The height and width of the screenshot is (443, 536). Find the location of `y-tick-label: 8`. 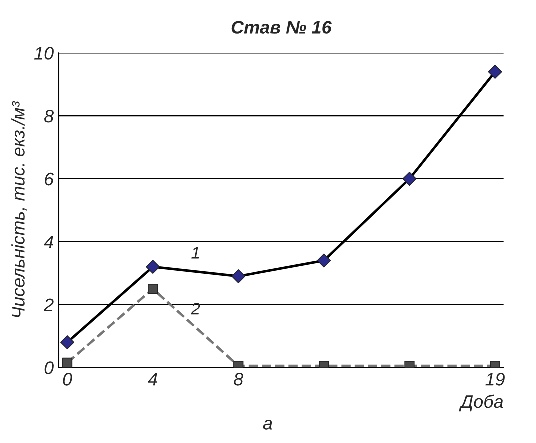

y-tick-label: 8 is located at coordinates (49, 116).